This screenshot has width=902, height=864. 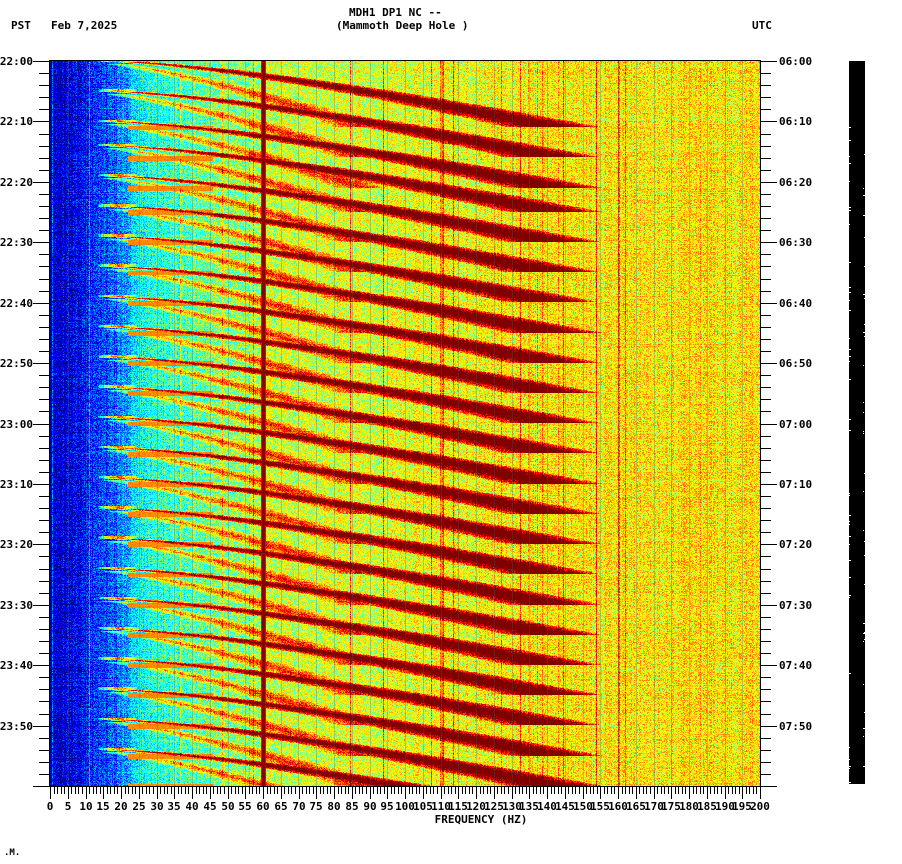 I want to click on date-label: Feb 7,2025, so click(x=84, y=25).